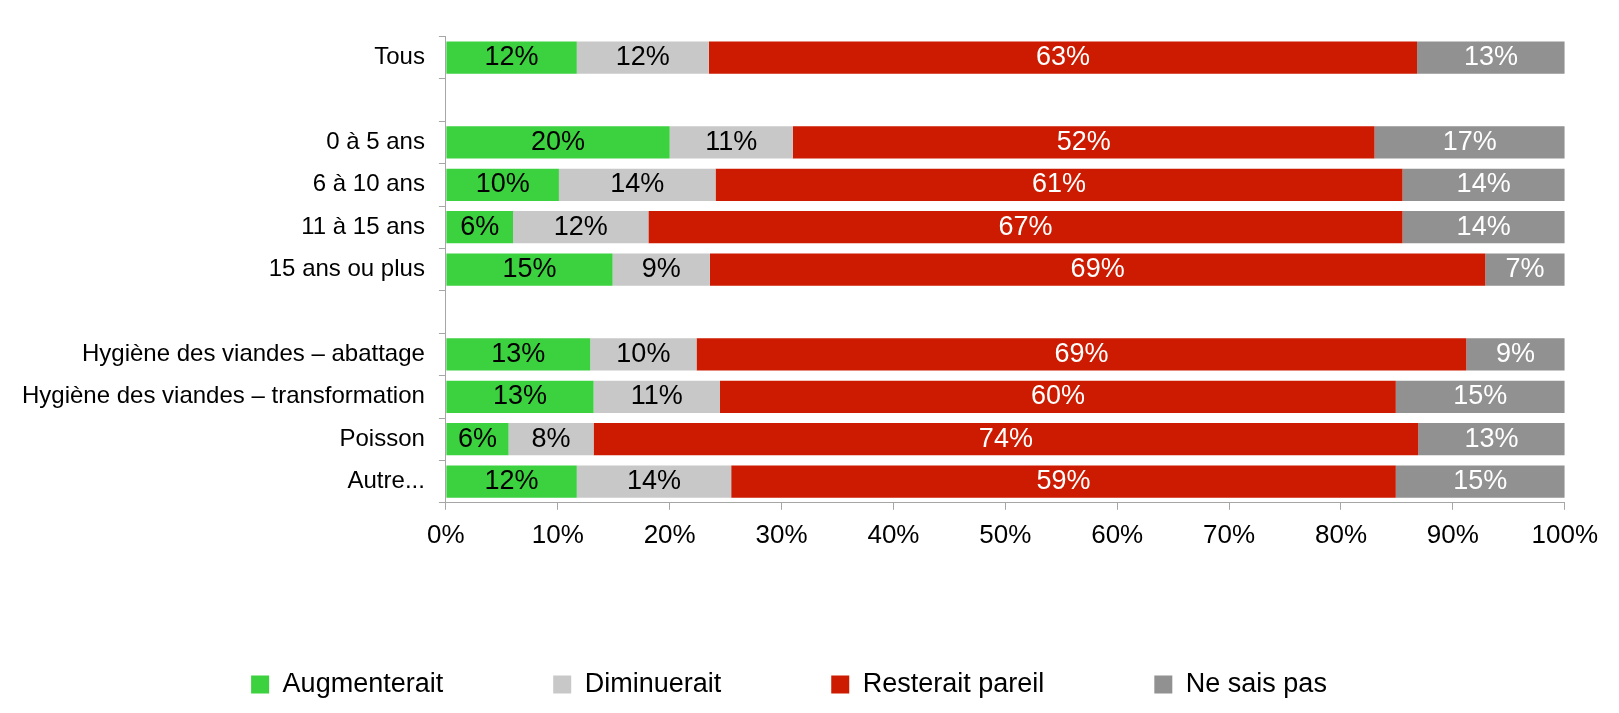  Describe the element at coordinates (1256, 682) in the screenshot. I see `legend-label: Ne sais pas` at that location.